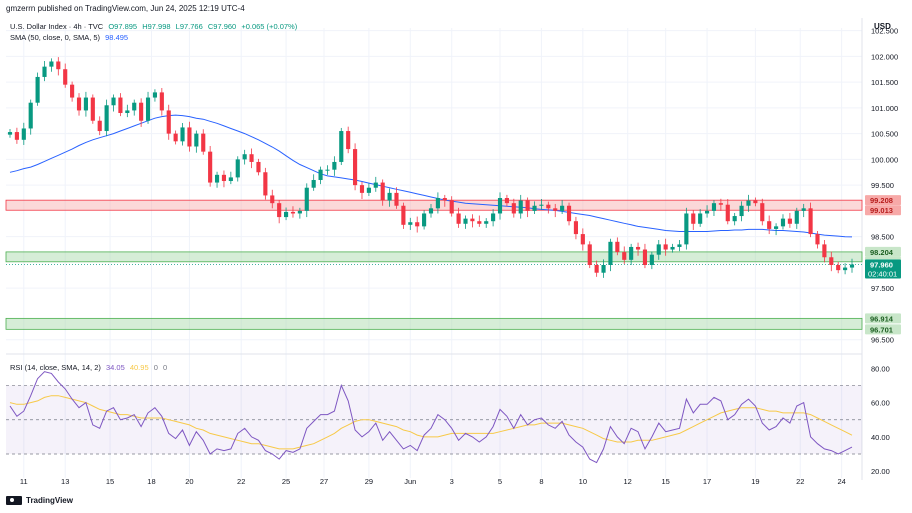  Describe the element at coordinates (156, 26) in the screenshot. I see `legend-high: H97.998` at that location.